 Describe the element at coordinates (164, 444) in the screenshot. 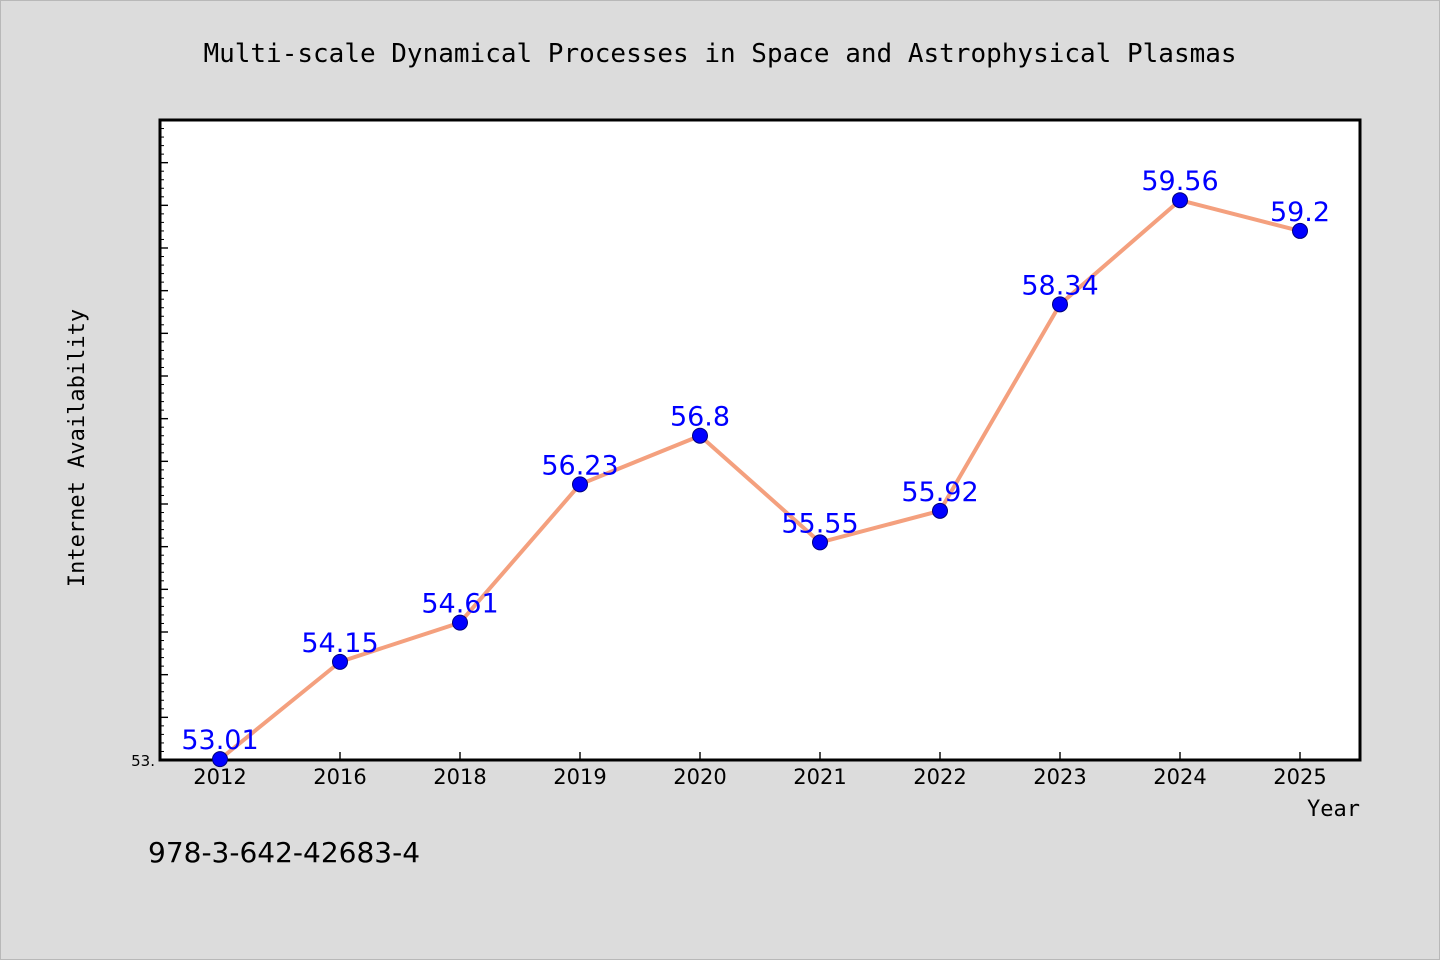

I see `y-axis-ticks` at that location.